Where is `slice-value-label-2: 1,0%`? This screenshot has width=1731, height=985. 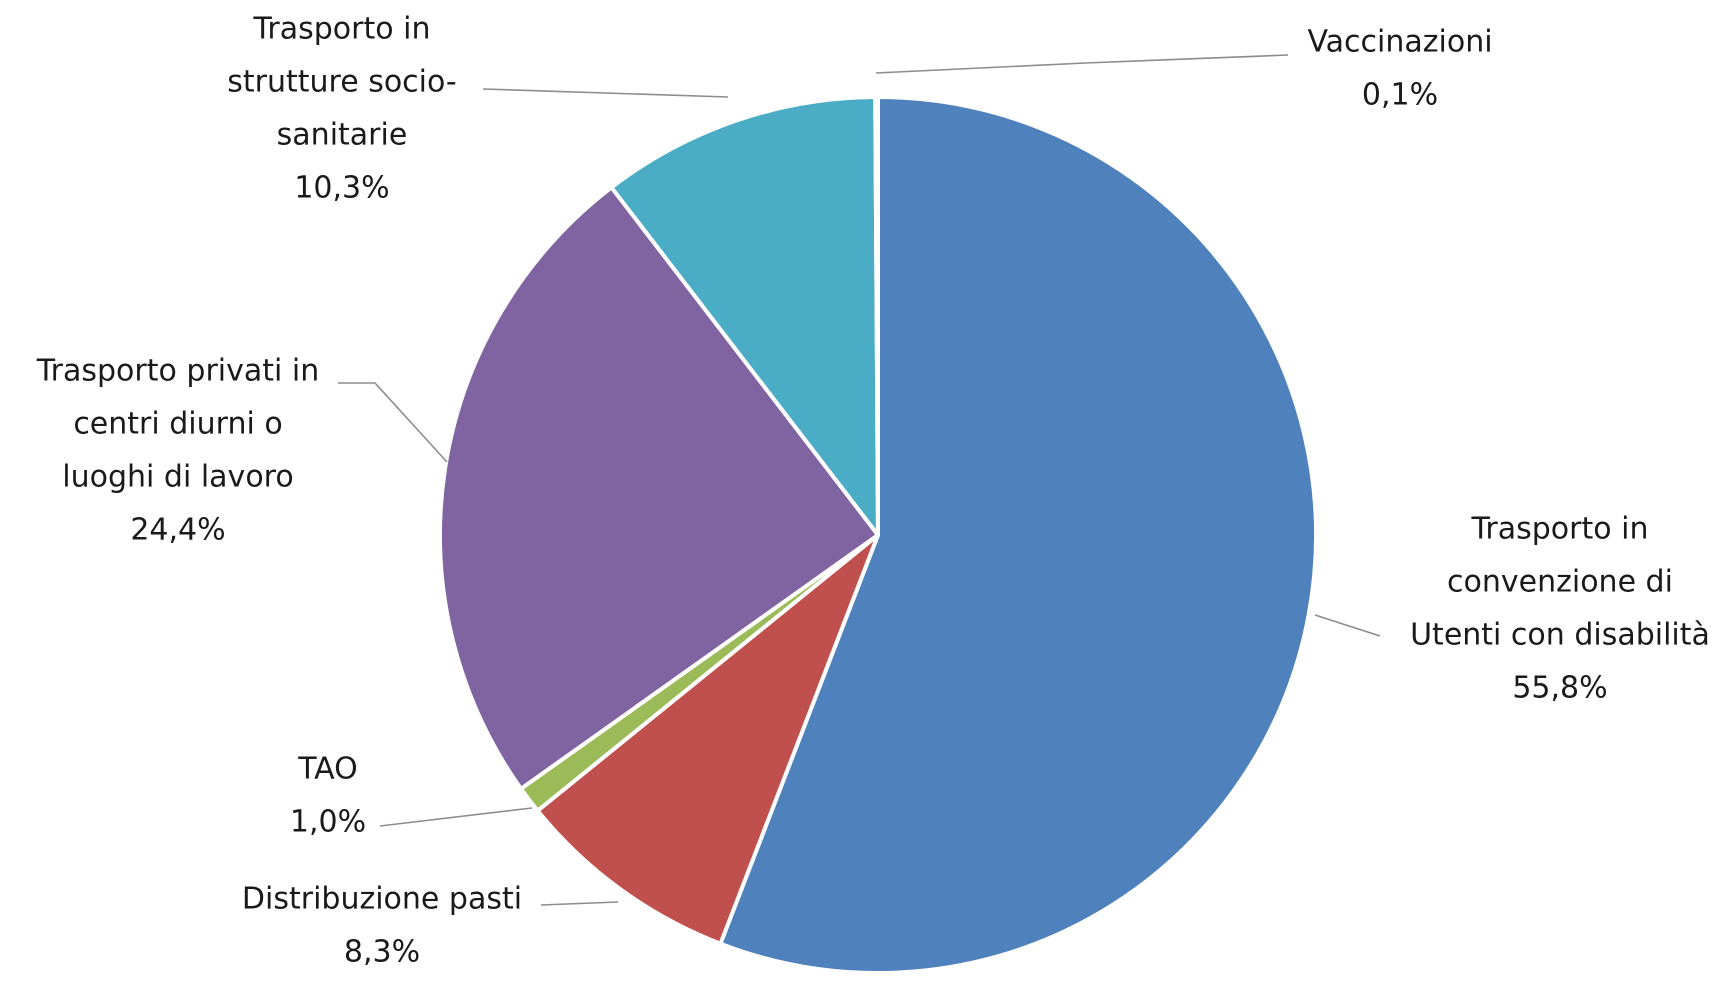
slice-value-label-2: 1,0% is located at coordinates (328, 822).